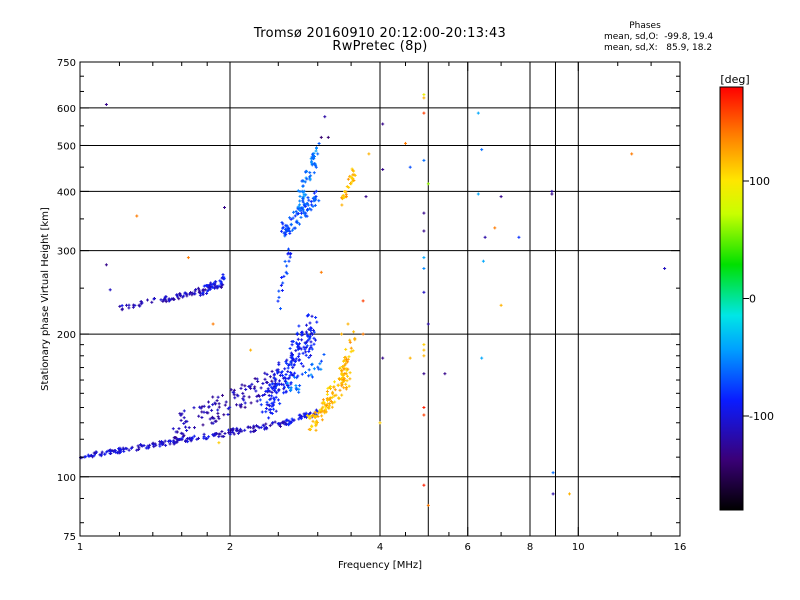  I want to click on x-axis-title: Frequency [MHz], so click(380, 565).